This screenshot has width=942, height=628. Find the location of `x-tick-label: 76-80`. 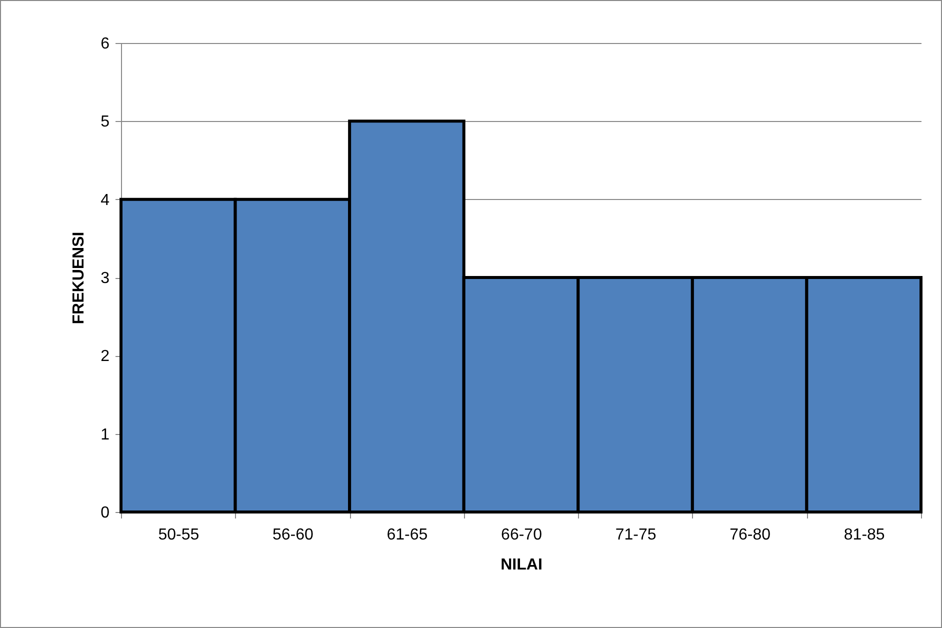

x-tick-label: 76-80 is located at coordinates (750, 535).